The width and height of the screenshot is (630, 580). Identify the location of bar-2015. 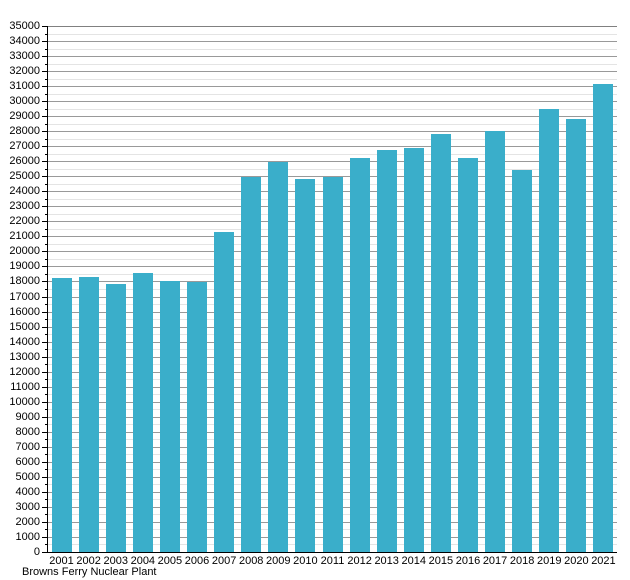
(440, 343).